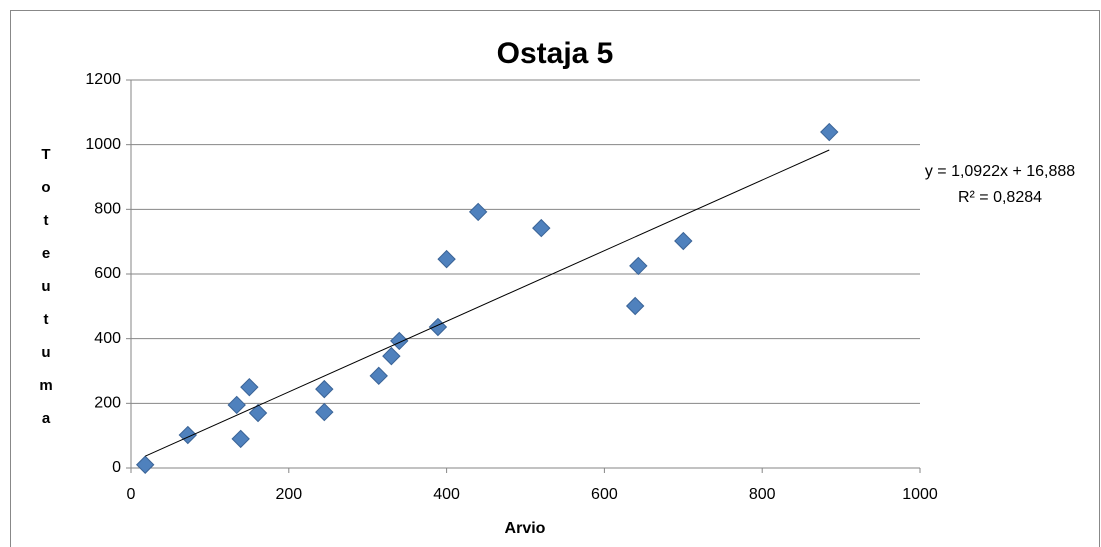 This screenshot has width=1101, height=547. What do you see at coordinates (555, 53) in the screenshot?
I see `chart-title: Ostaja 5` at bounding box center [555, 53].